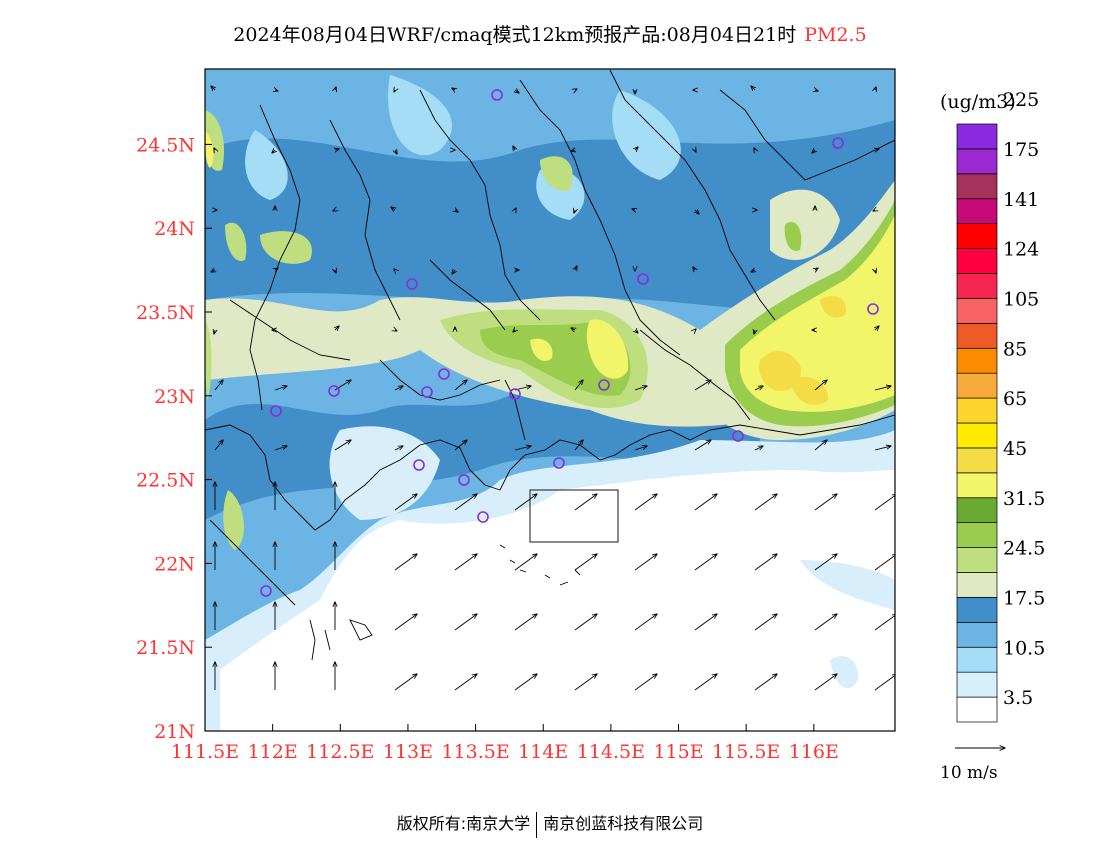  Describe the element at coordinates (165, 313) in the screenshot. I see `lat-label: 23.5N` at that location.